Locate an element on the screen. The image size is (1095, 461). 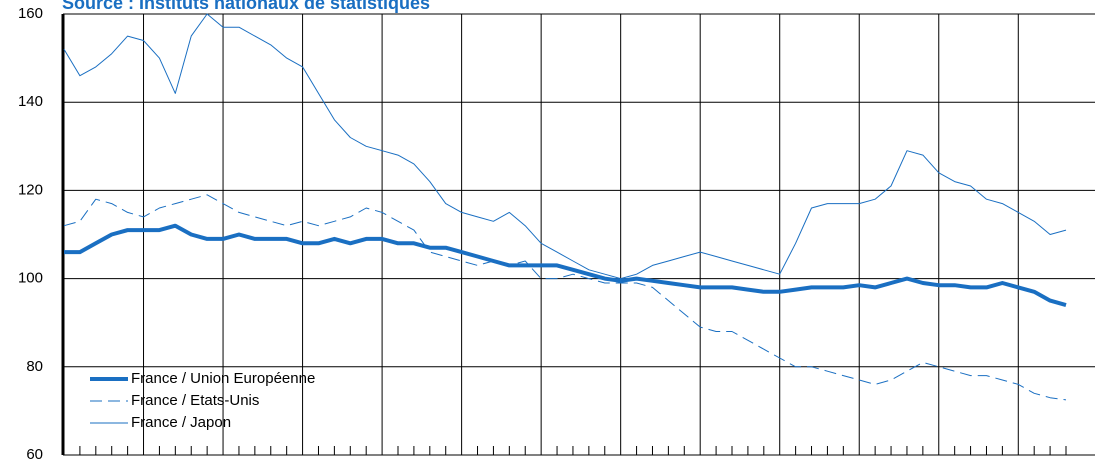
y-tick-label: 80 is located at coordinates (34, 366).